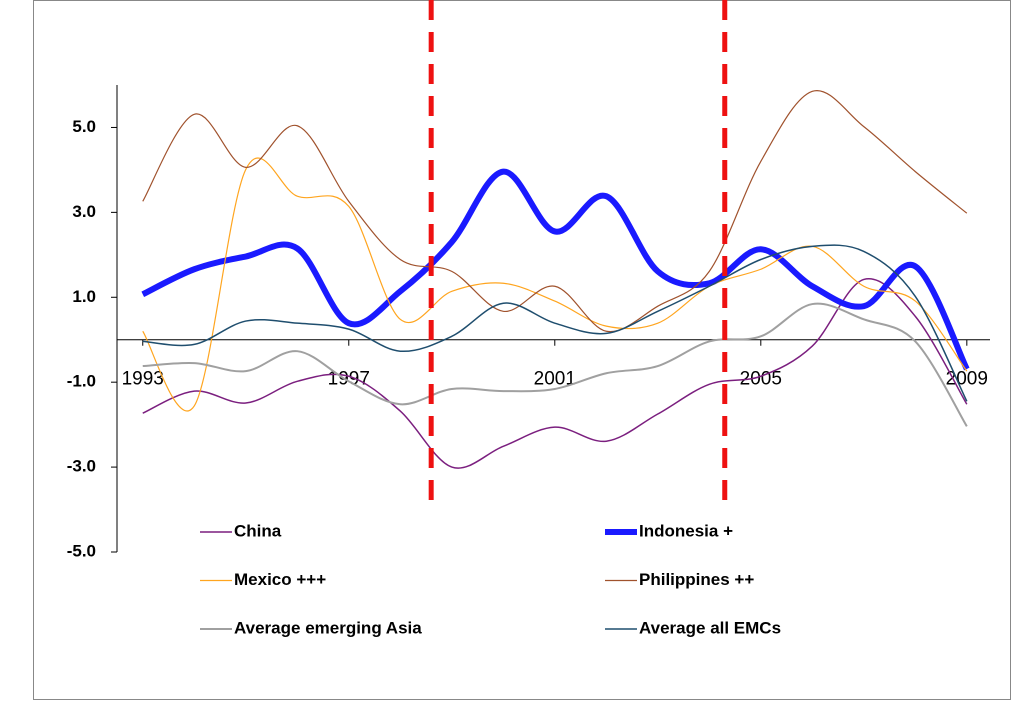 The height and width of the screenshot is (701, 1012). I want to click on y-tick-label: 5.0, so click(84, 126).